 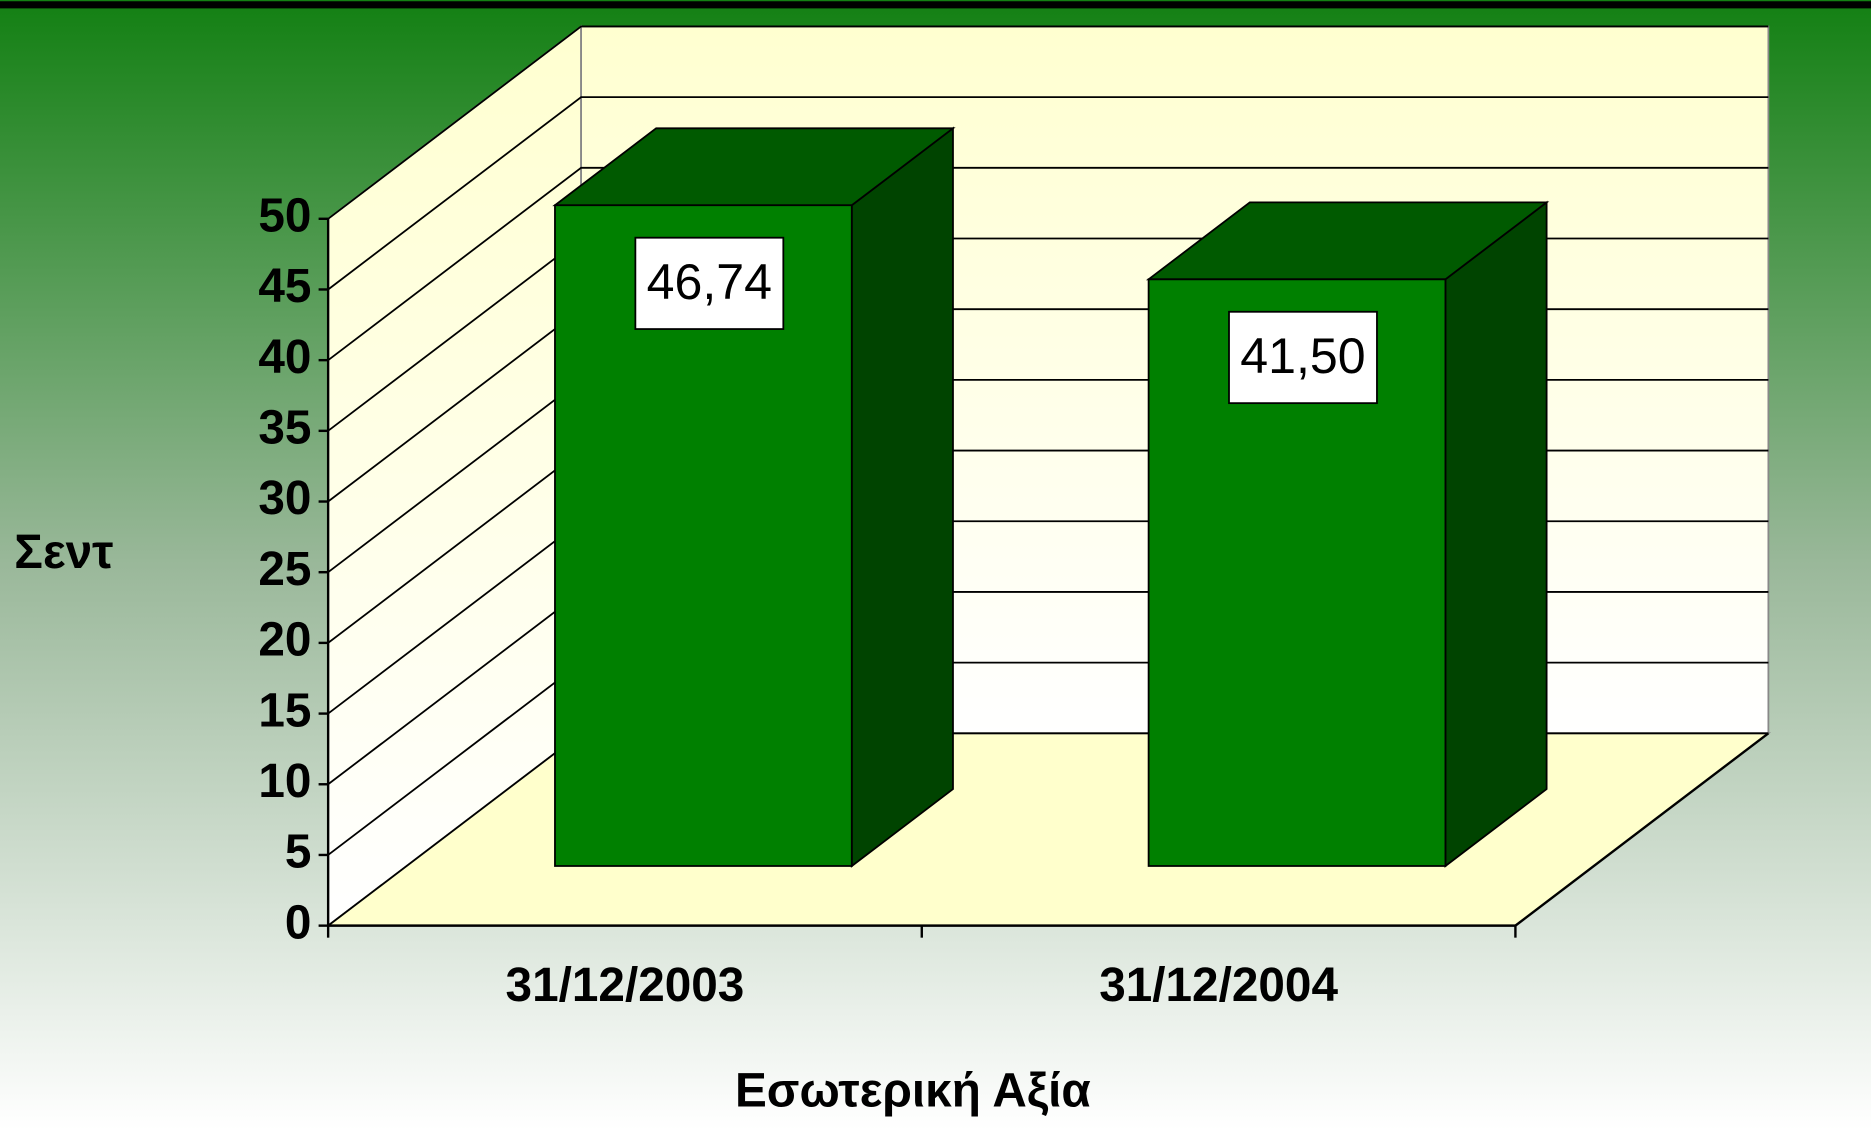 What do you see at coordinates (284, 569) in the screenshot?
I see `y-tick-label: 25` at bounding box center [284, 569].